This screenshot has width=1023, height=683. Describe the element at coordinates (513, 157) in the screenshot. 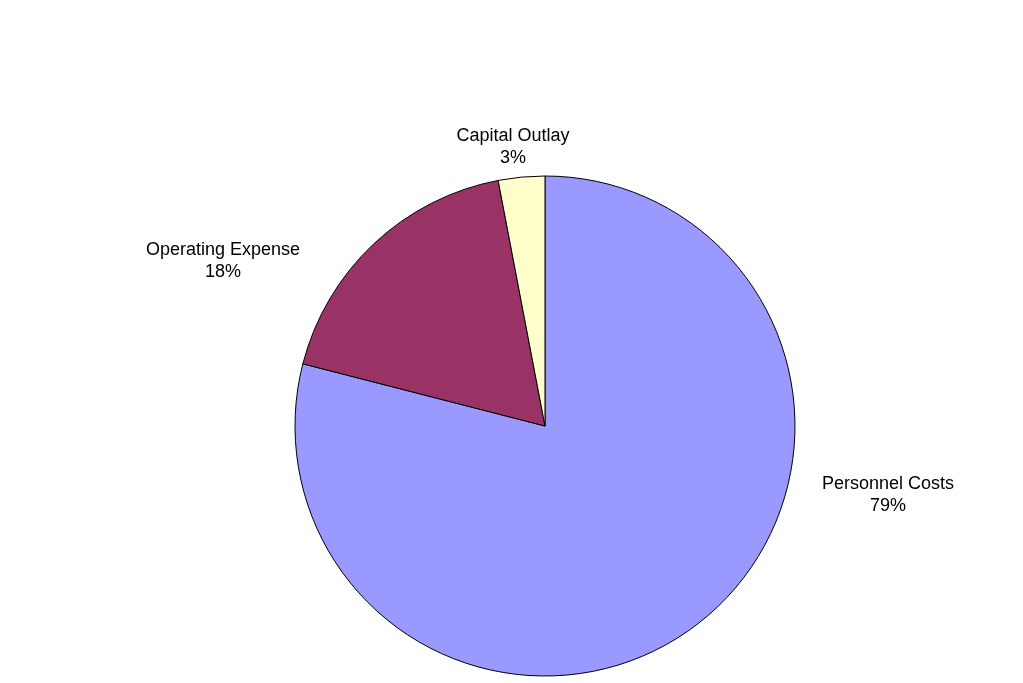

I see `data-label: 3%` at that location.